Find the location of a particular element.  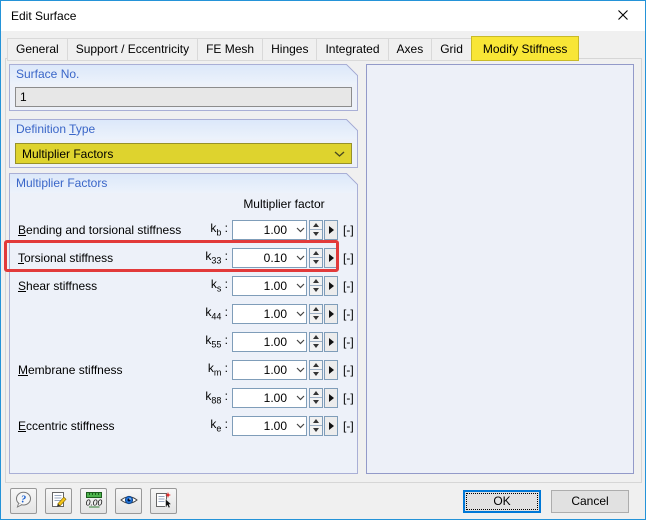

k88-spinner is located at coordinates (316, 397).